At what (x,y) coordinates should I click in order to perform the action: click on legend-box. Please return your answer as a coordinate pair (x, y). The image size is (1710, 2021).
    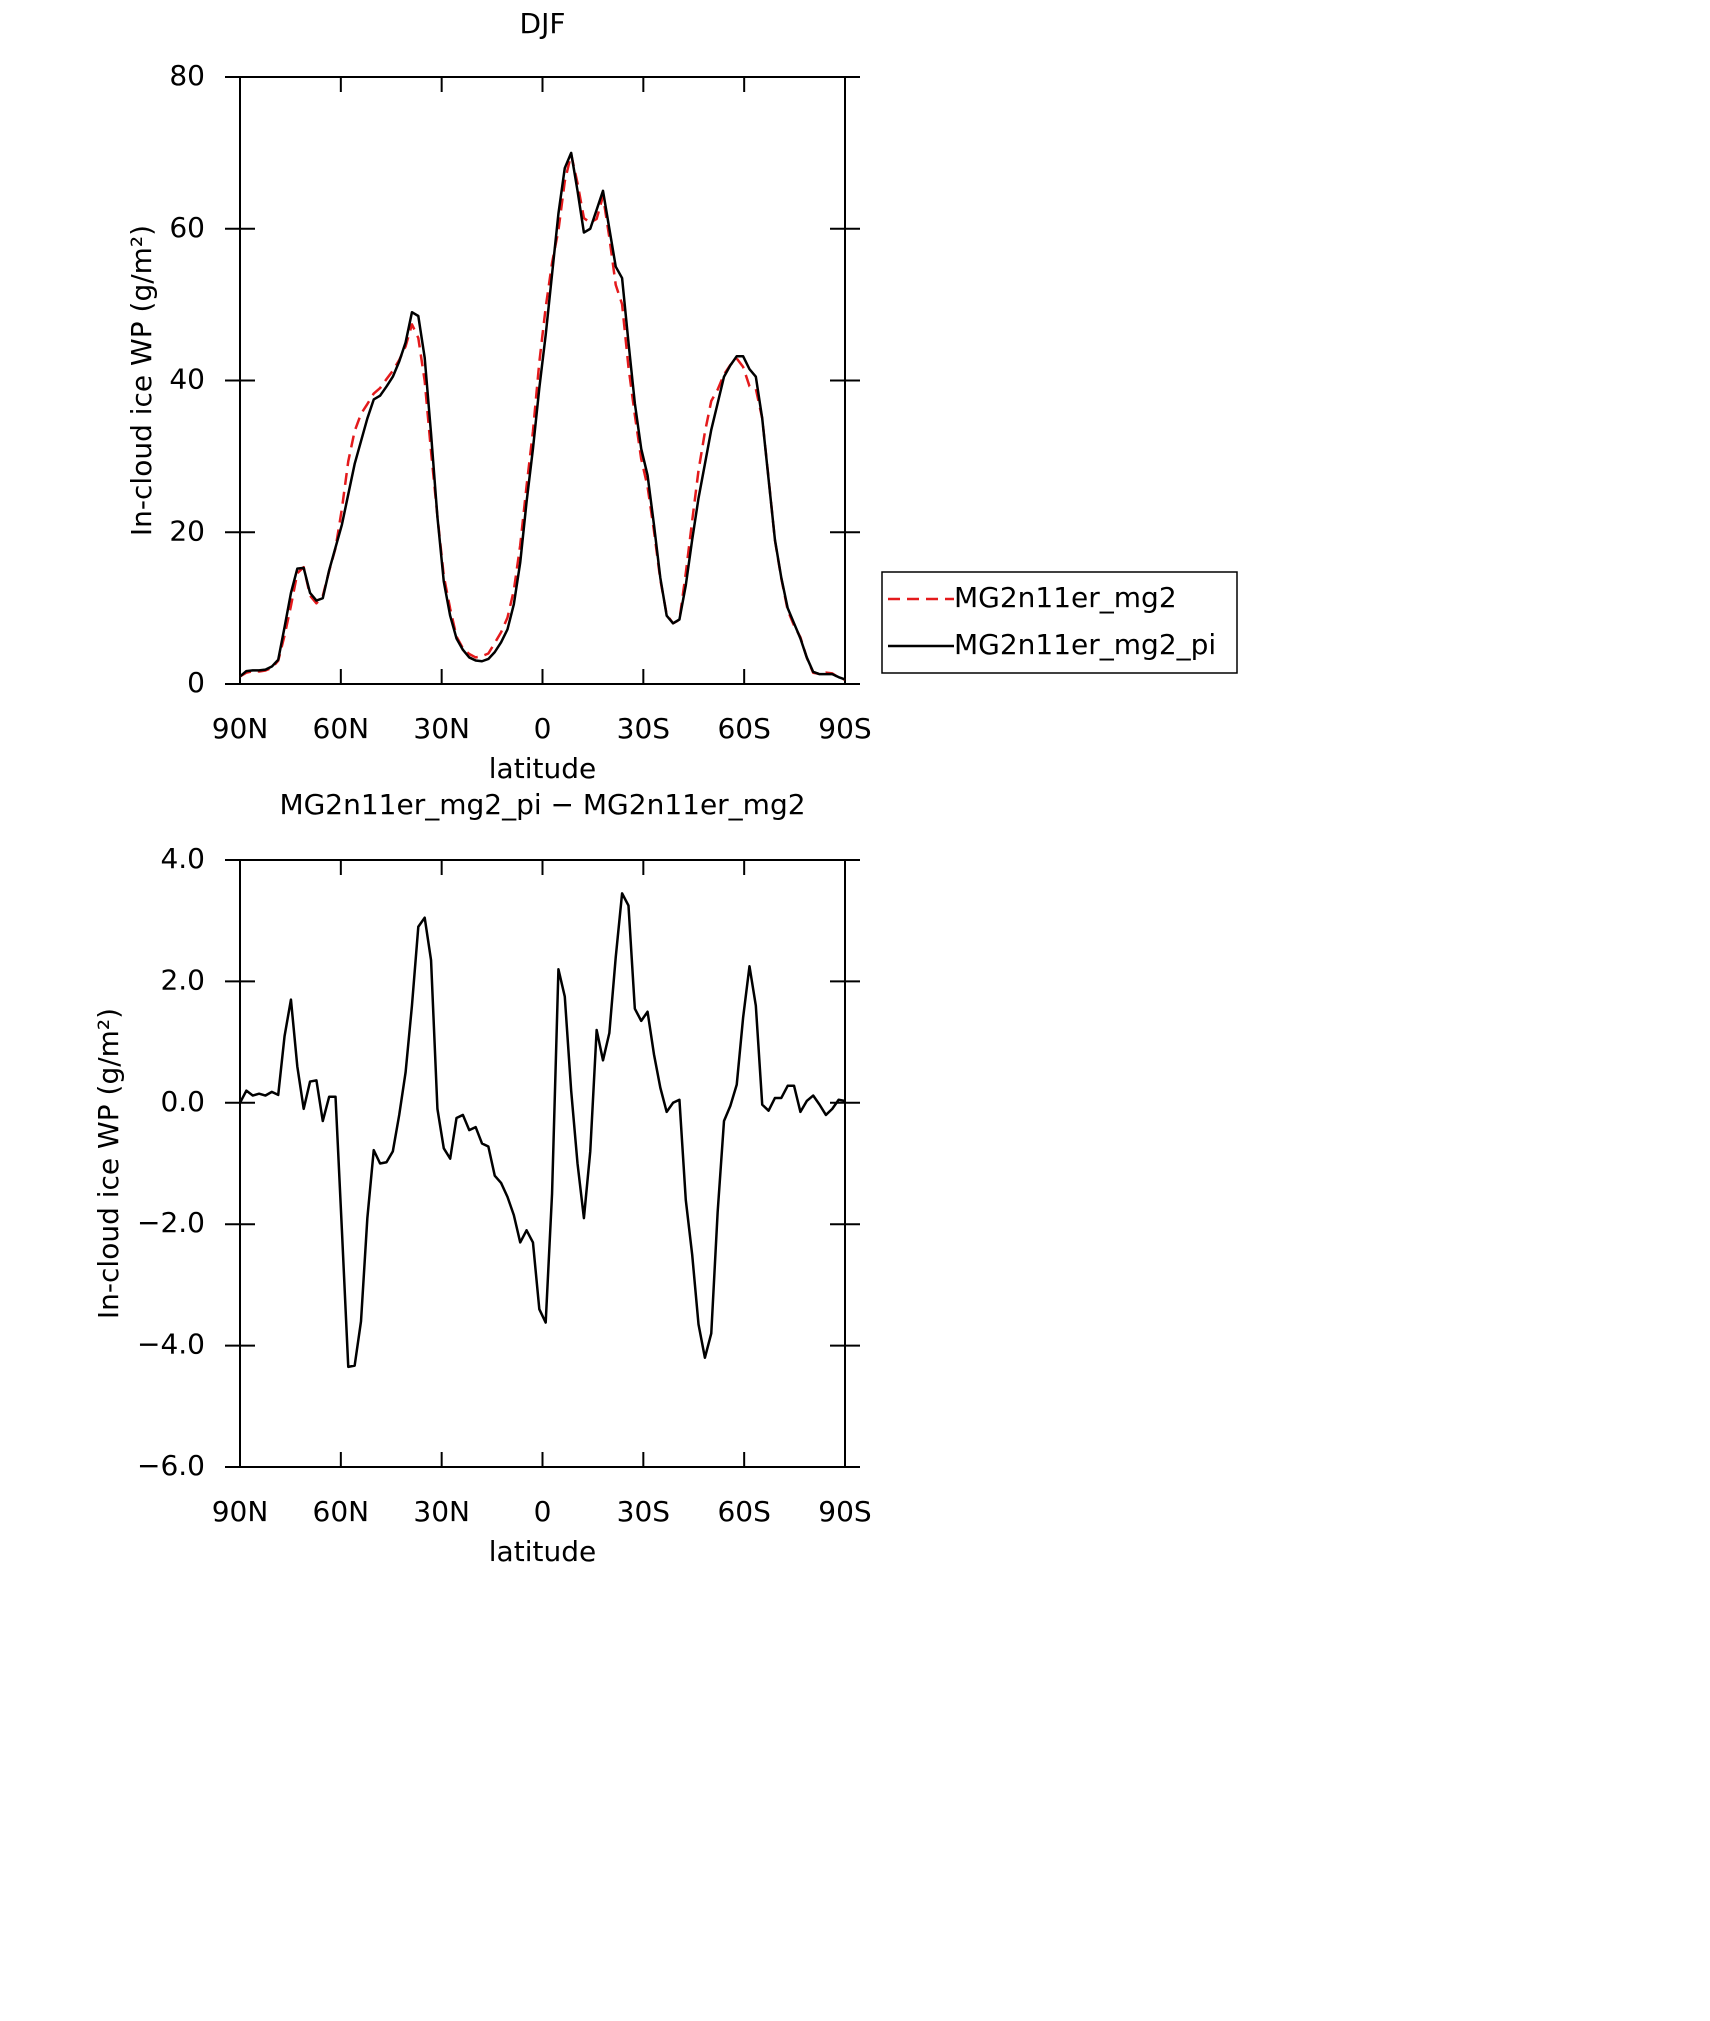
    Looking at the image, I should click on (1059, 622).